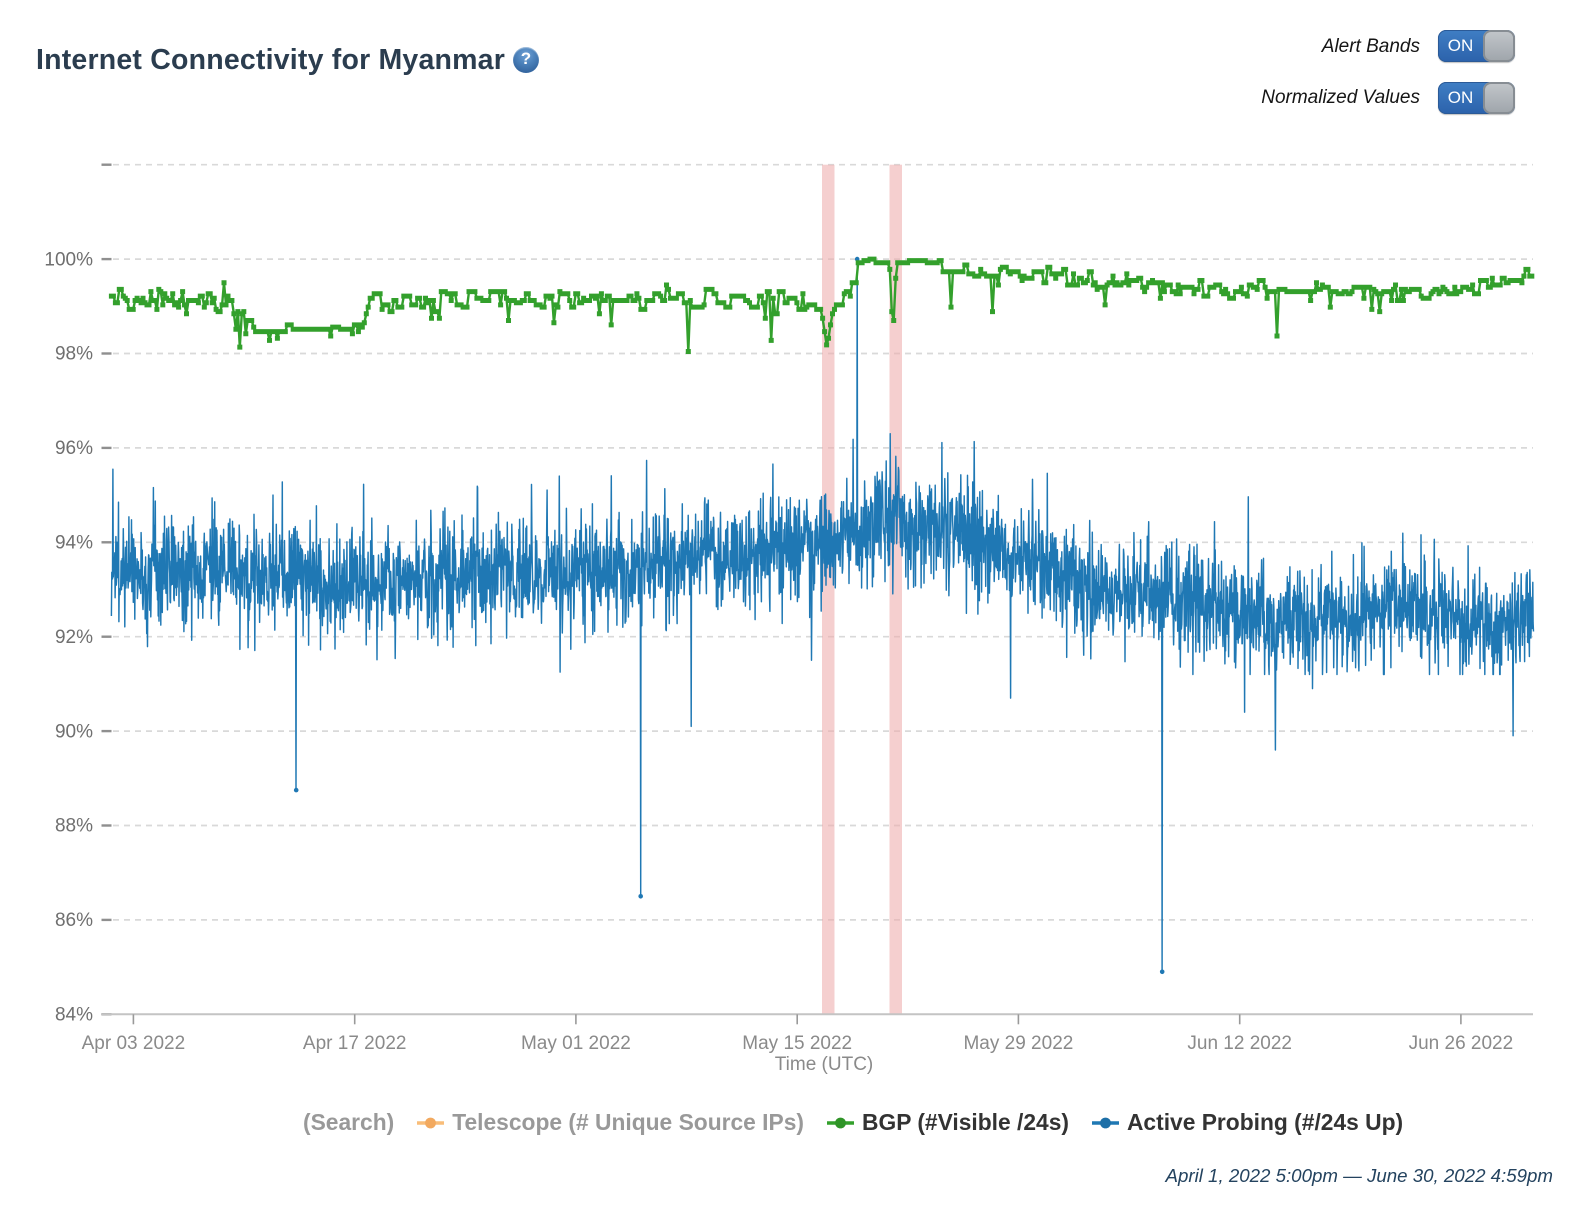  What do you see at coordinates (74, 354) in the screenshot?
I see `svg-text: 98%` at bounding box center [74, 354].